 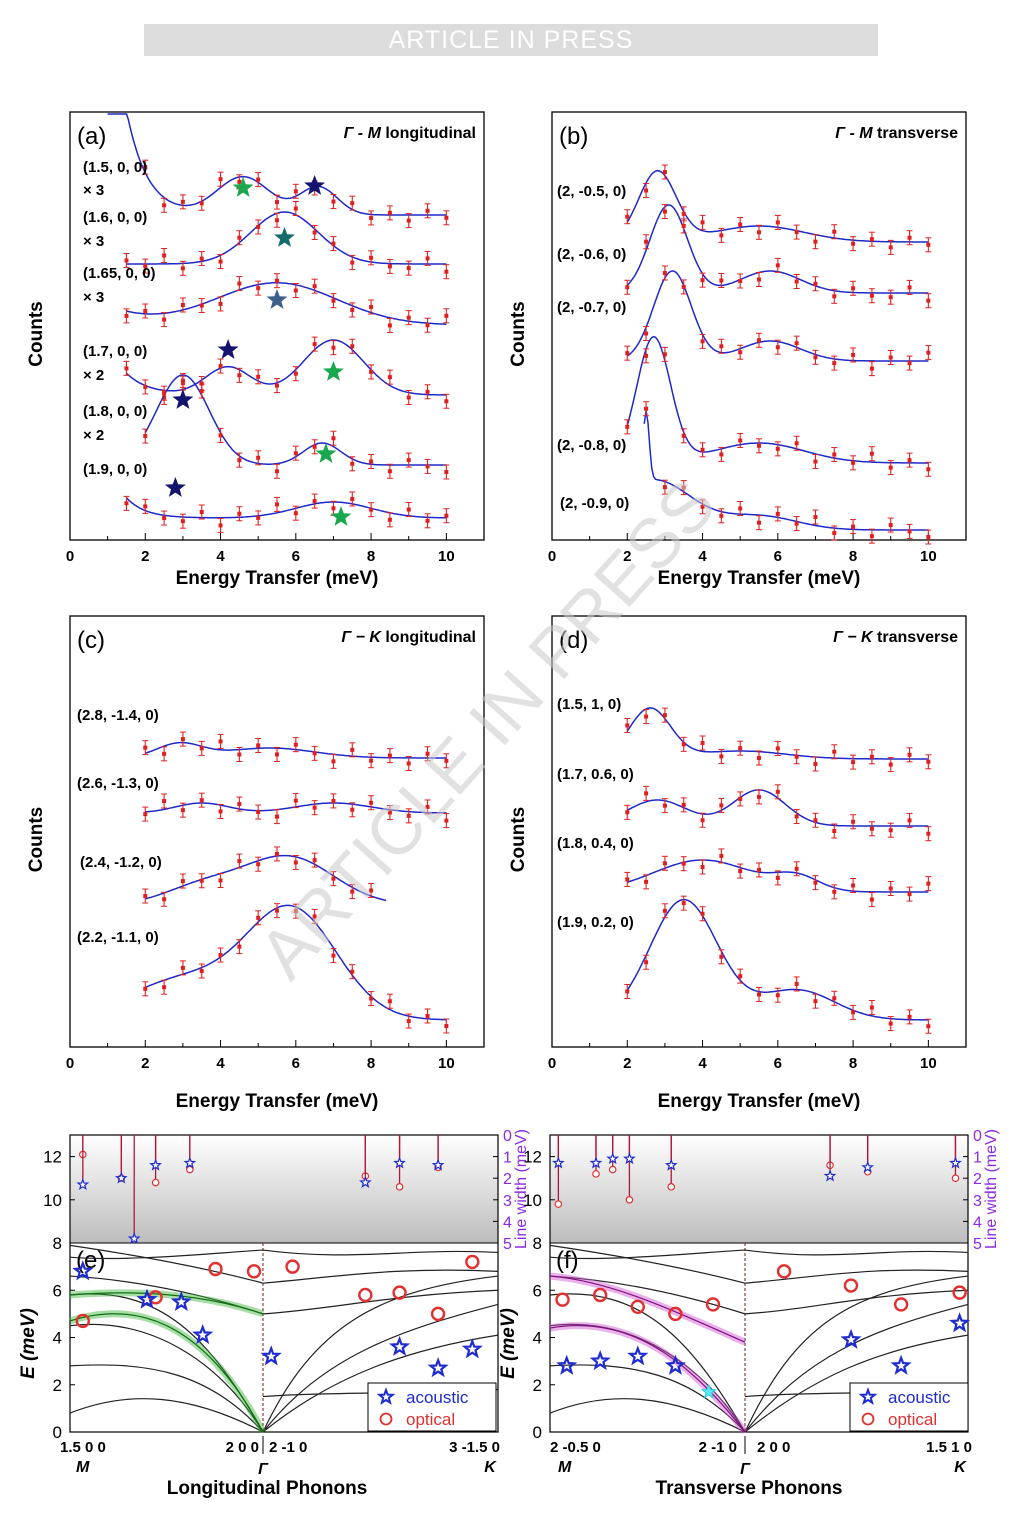 I want to click on x-tick-label: 2, so click(x=145, y=556).